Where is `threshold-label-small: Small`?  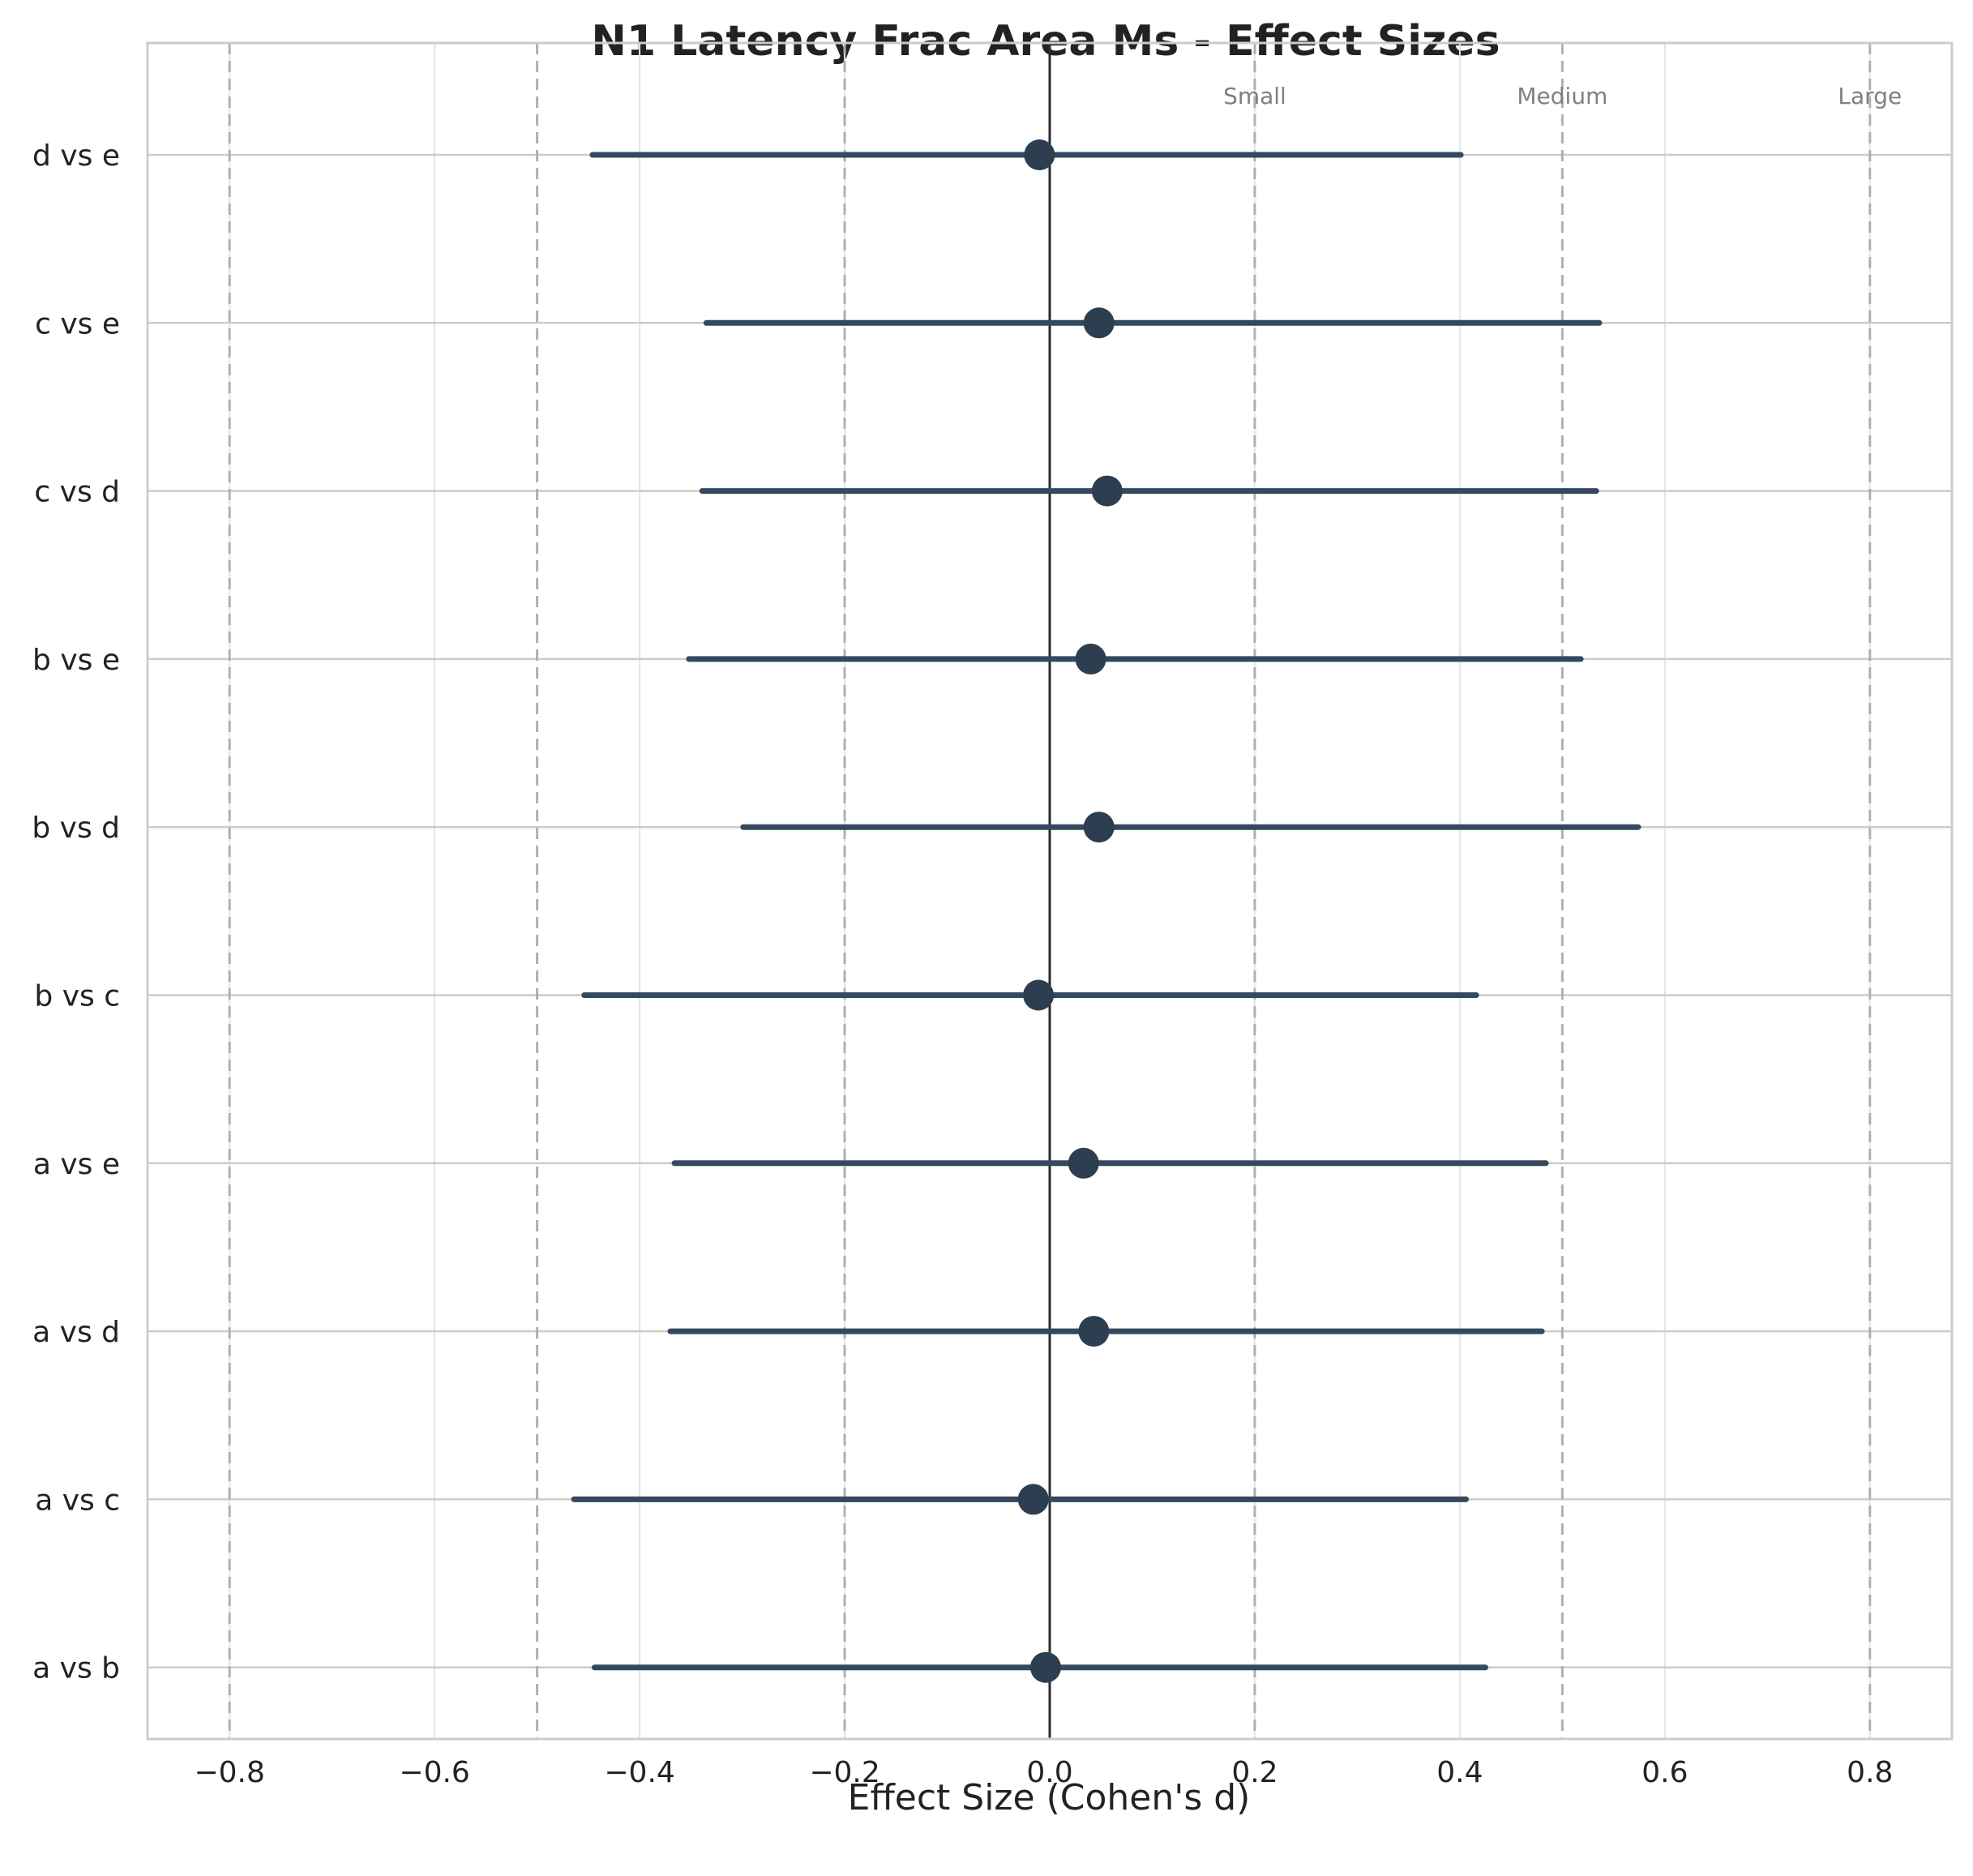
threshold-label-small: Small is located at coordinates (1254, 96).